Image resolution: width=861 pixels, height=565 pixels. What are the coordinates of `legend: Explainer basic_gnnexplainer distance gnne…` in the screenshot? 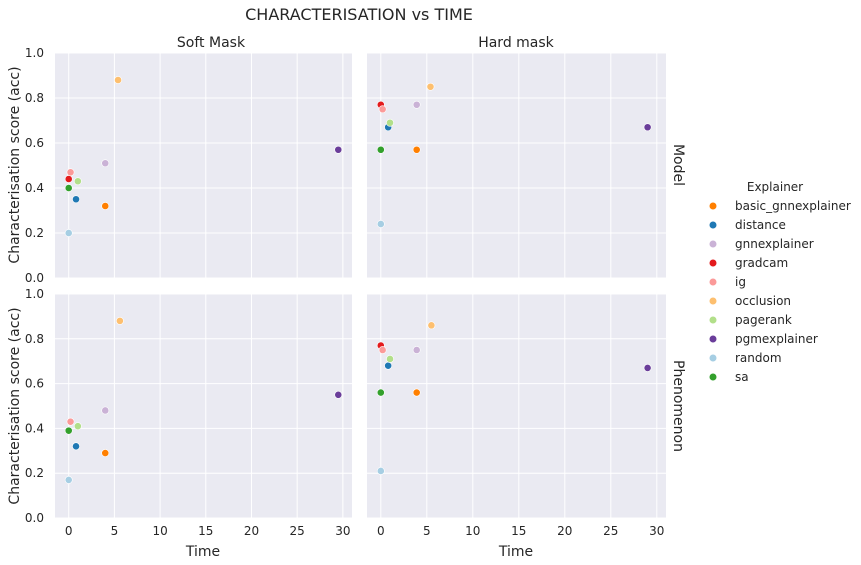 It's located at (779, 282).